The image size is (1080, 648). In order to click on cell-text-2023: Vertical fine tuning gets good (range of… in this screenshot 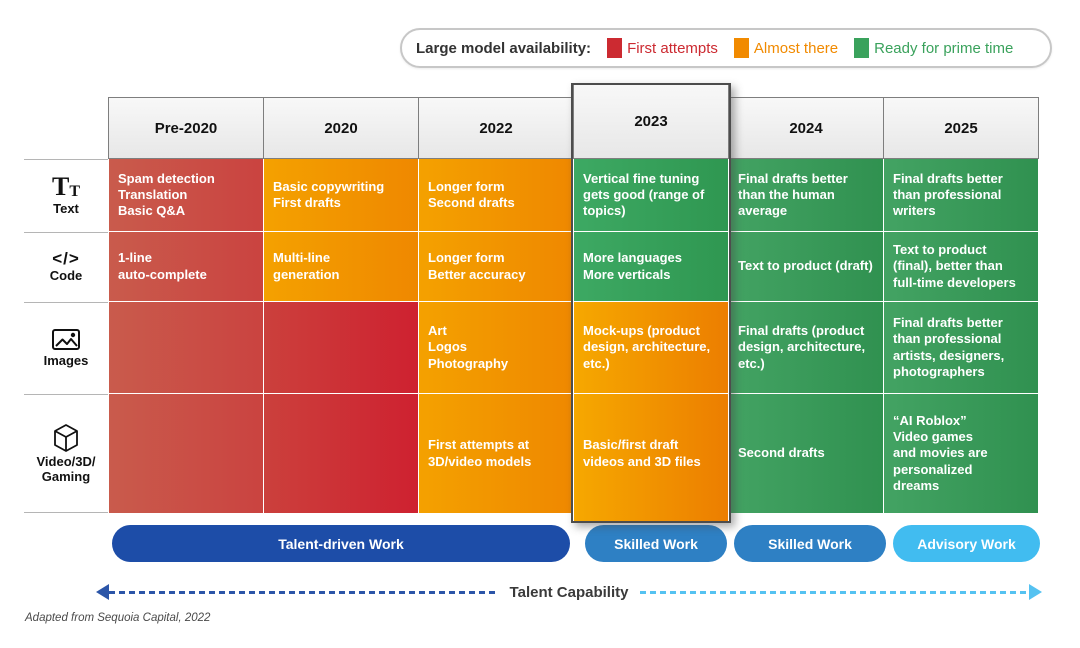, I will do `click(651, 195)`.